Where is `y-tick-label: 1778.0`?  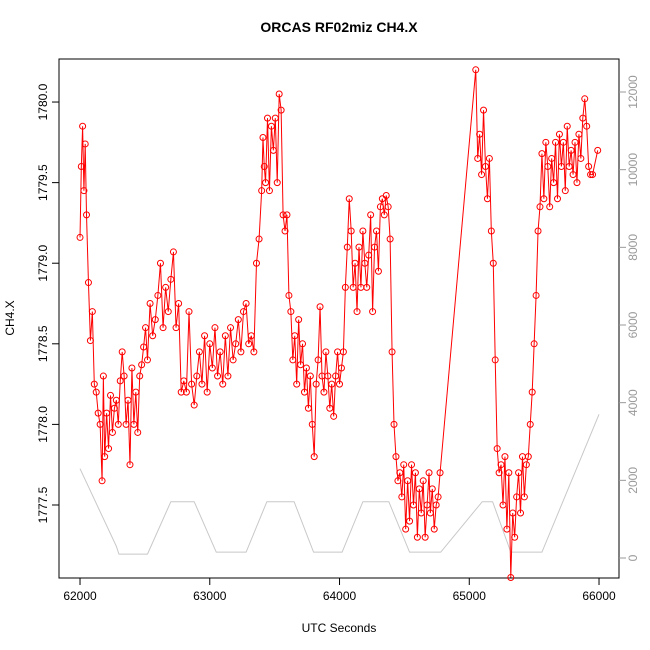
y-tick-label: 1778.0 is located at coordinates (43, 424).